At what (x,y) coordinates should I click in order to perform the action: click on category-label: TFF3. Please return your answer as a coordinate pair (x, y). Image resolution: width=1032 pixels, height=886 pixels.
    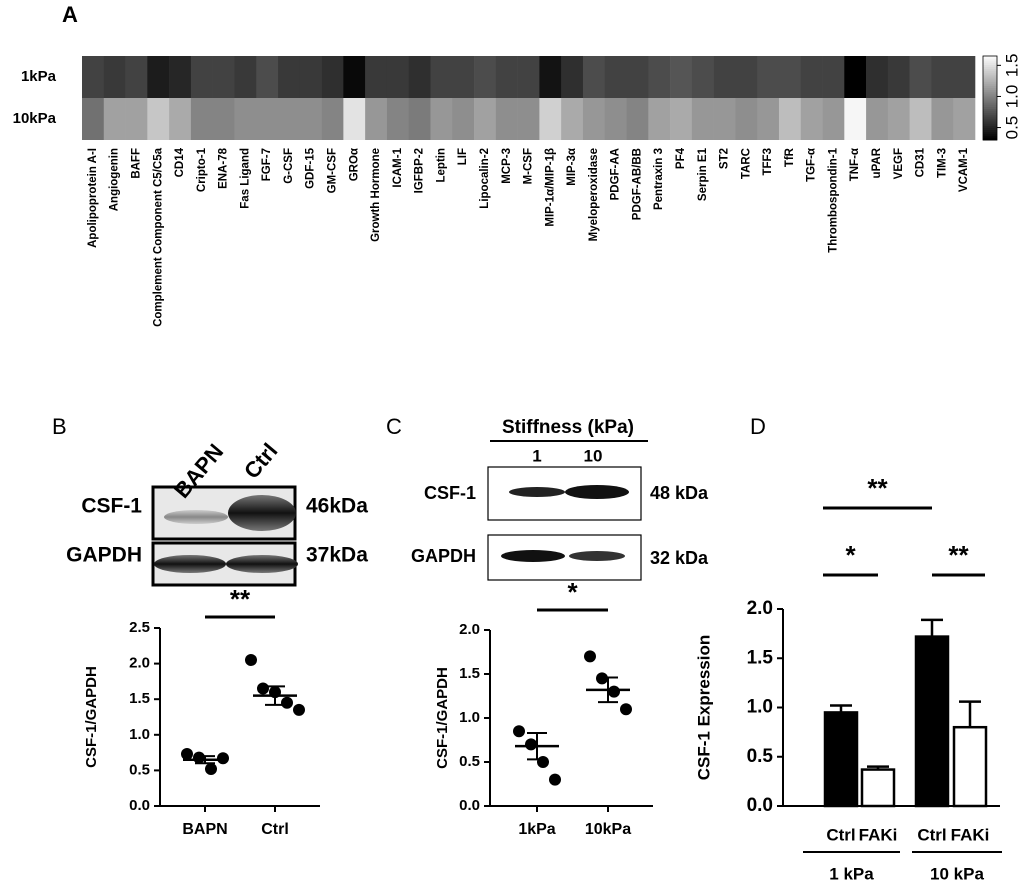
    Looking at the image, I should click on (768, 161).